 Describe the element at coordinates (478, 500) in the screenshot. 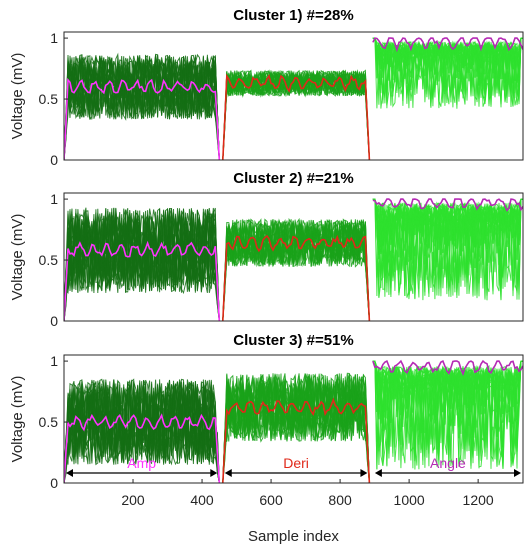

I see `x-tick-label: 1200` at that location.